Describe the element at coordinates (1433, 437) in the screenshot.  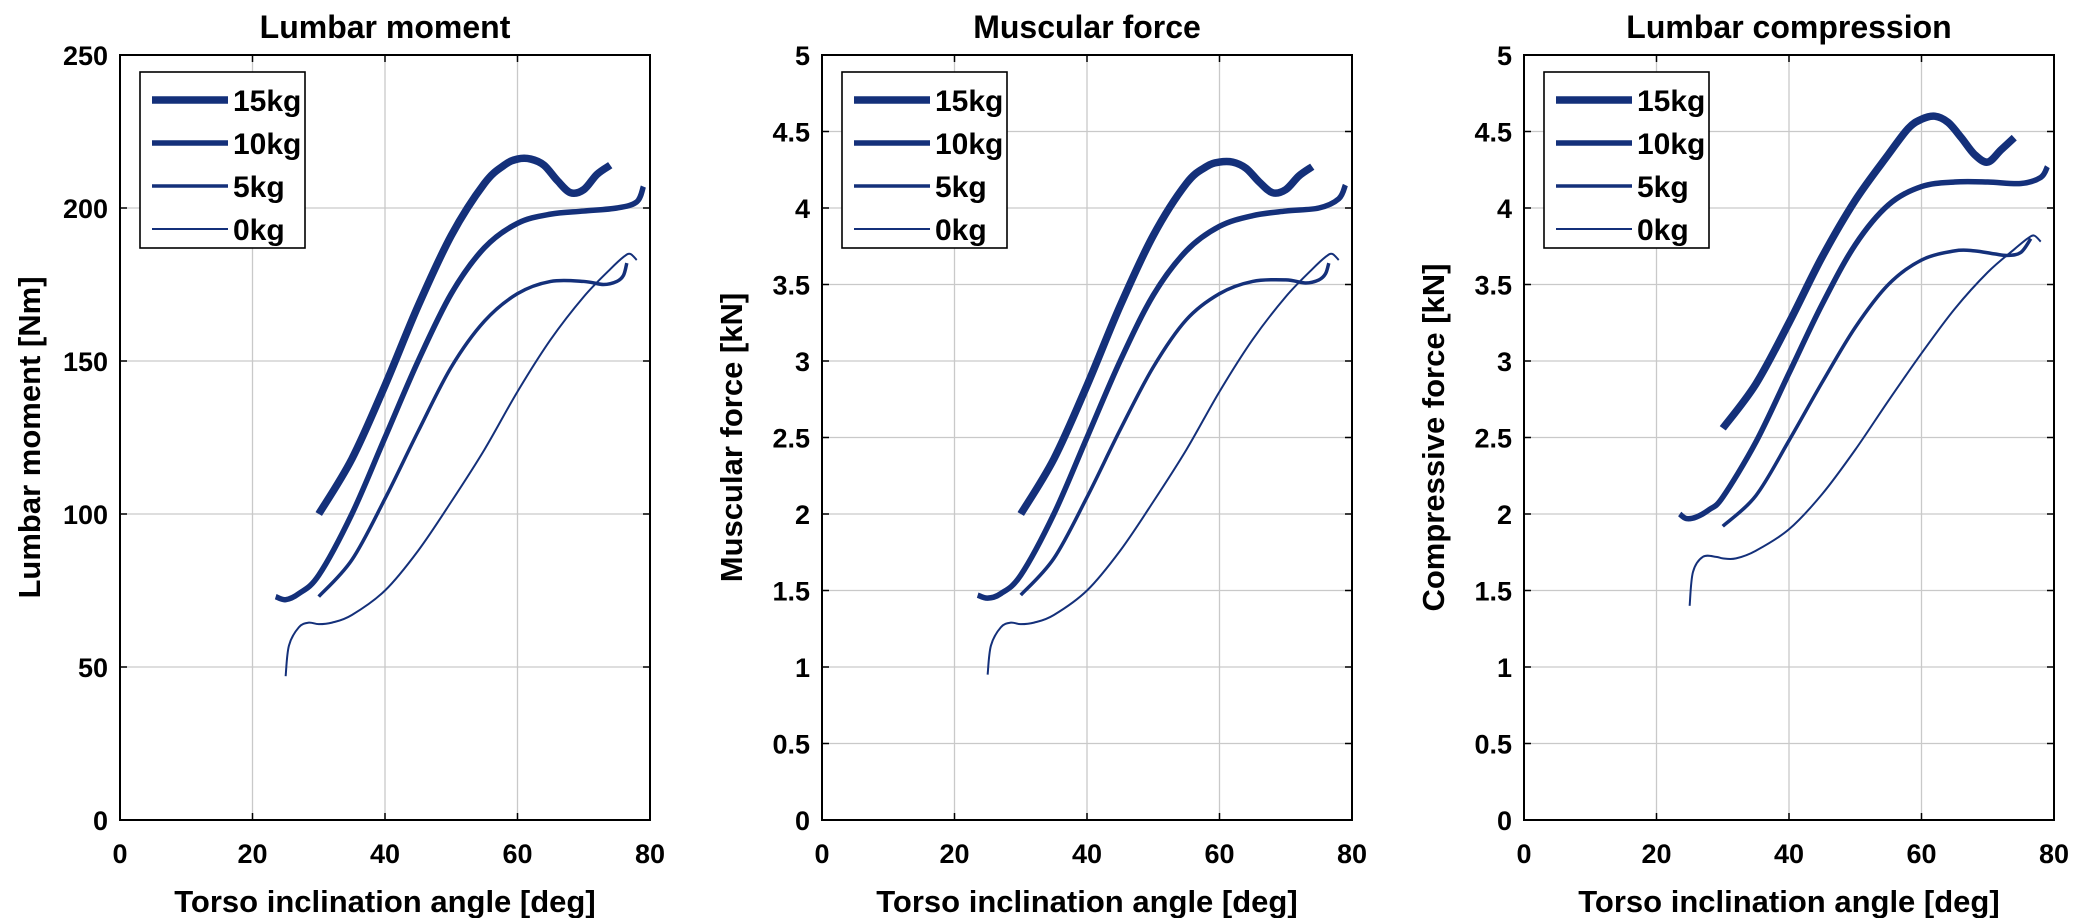
I see `y-axis-label: Compressive force [kN]` at that location.